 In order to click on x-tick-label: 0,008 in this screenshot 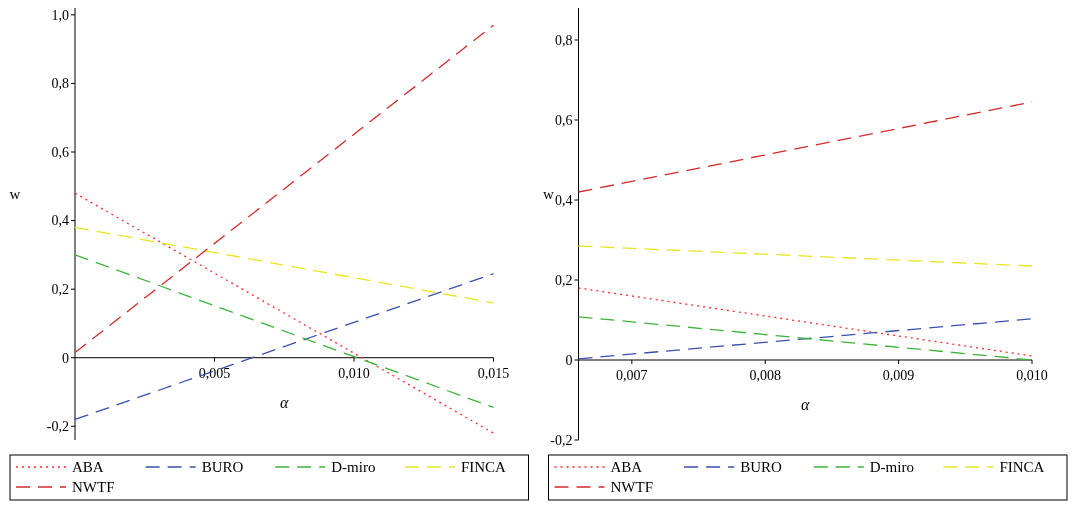, I will do `click(765, 375)`.